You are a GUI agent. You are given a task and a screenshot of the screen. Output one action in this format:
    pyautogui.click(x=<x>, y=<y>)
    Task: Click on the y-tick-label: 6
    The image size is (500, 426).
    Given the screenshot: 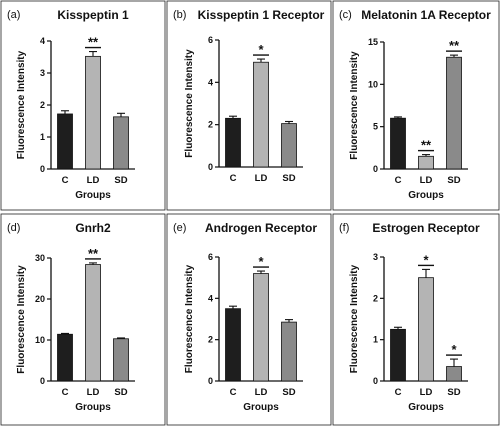 What is the action you would take?
    pyautogui.click(x=210, y=40)
    